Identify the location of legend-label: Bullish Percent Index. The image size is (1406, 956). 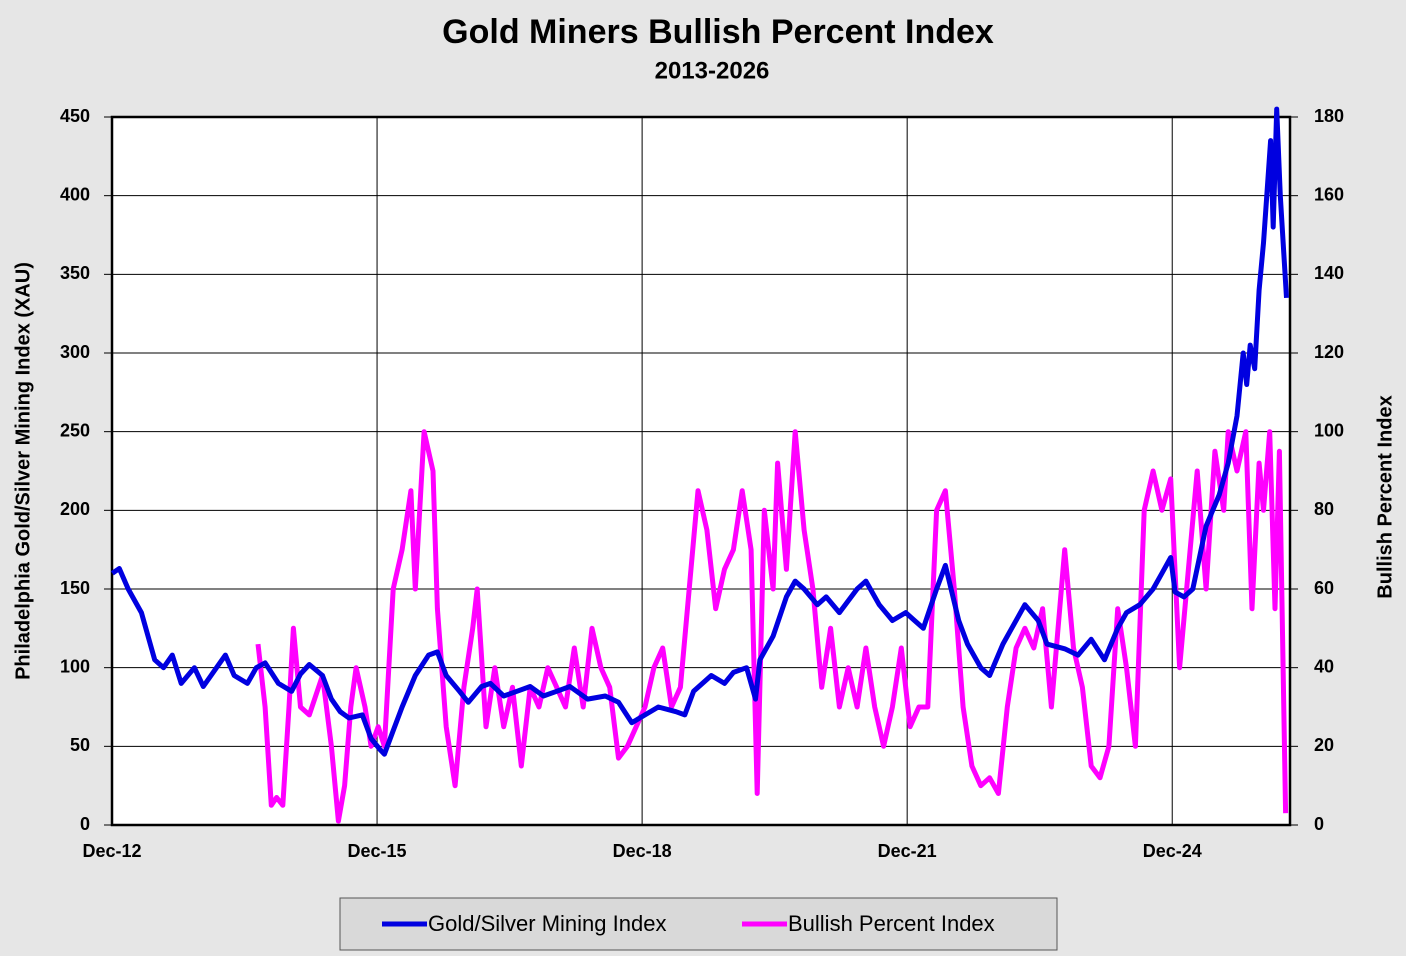
(891, 923).